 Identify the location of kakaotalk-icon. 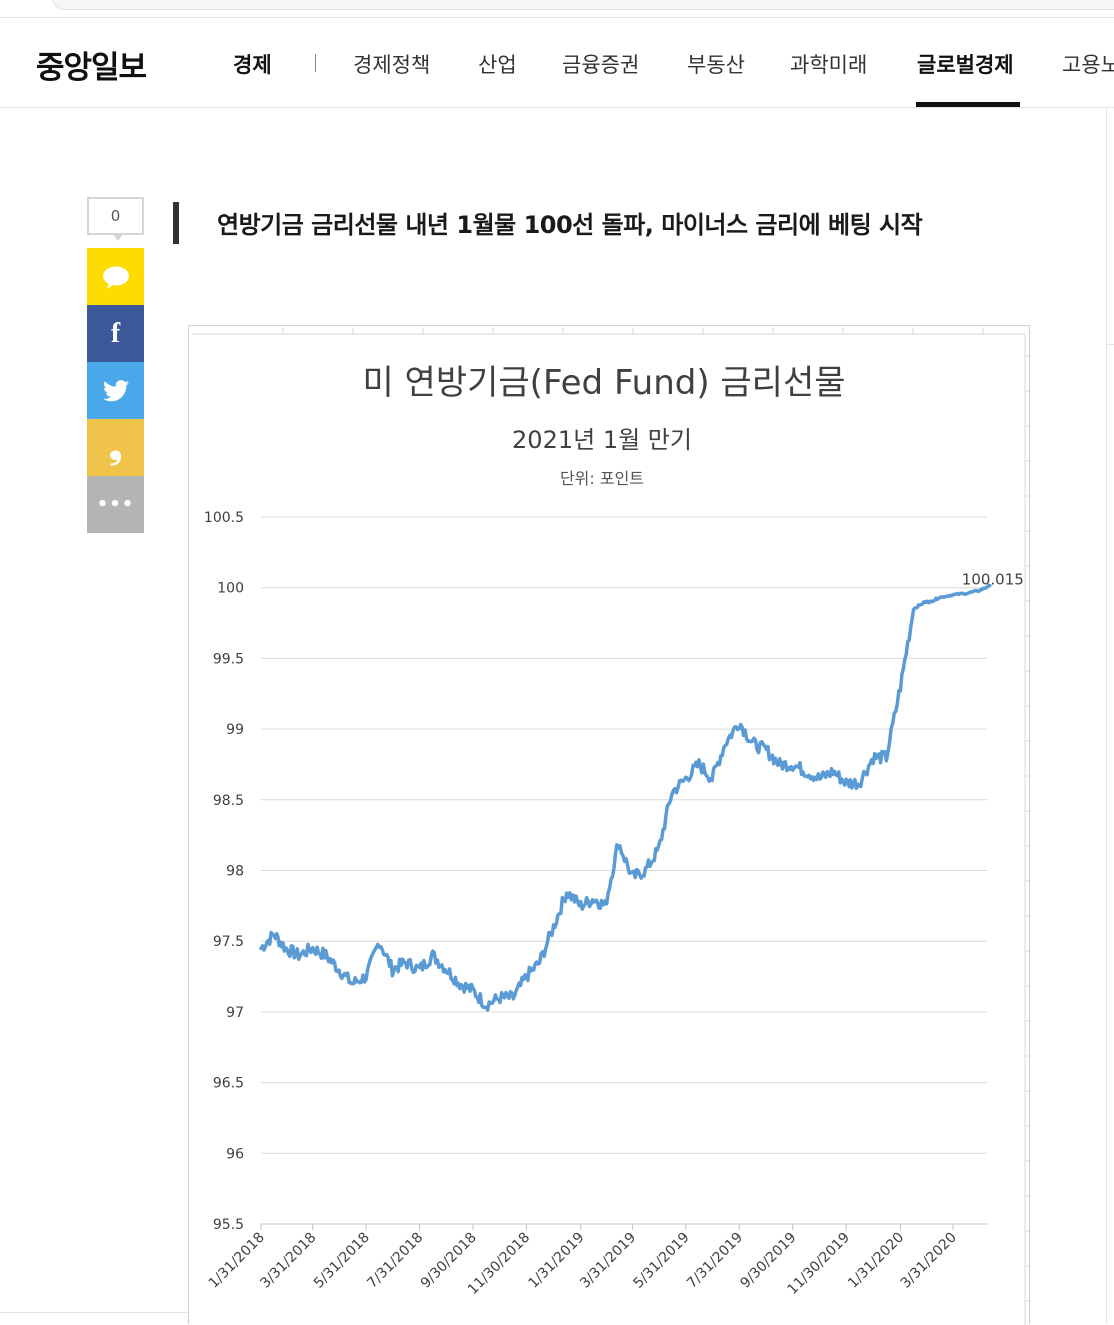
(115, 277).